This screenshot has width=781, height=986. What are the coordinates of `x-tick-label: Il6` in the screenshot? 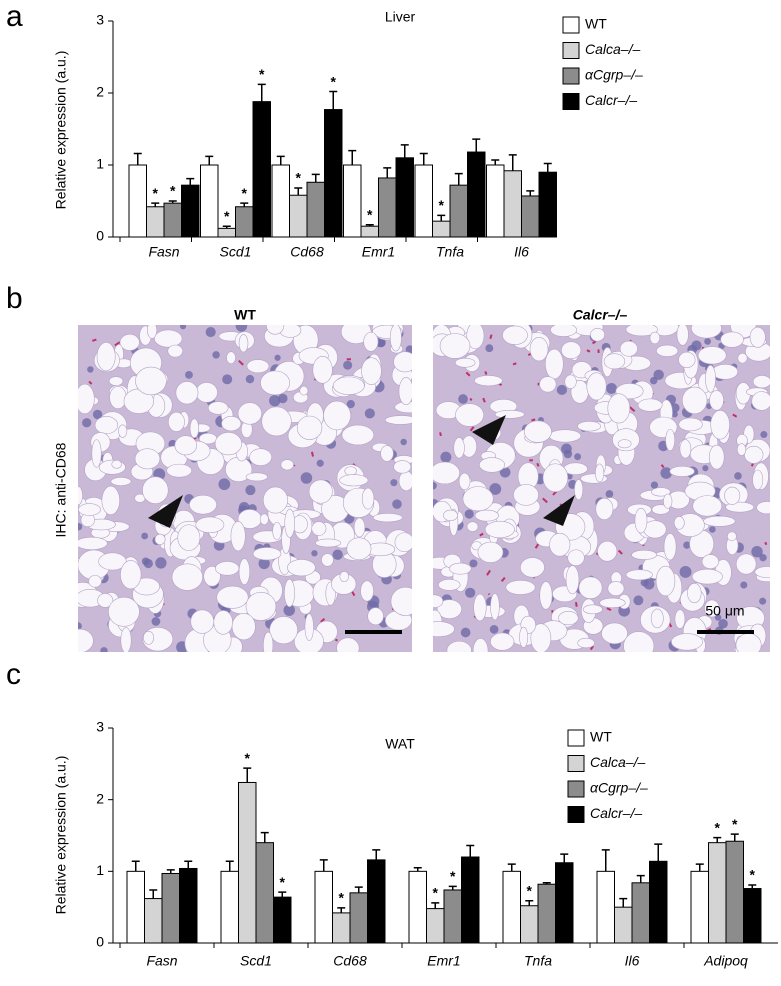 It's located at (521, 252).